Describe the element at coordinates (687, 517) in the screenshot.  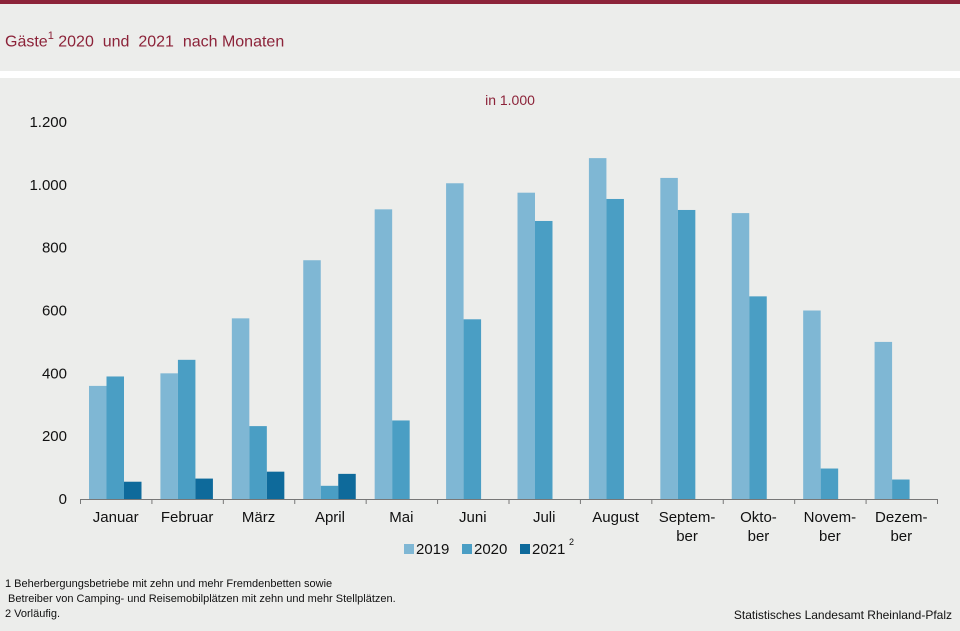
I see `x-tick-label: Septem-` at that location.